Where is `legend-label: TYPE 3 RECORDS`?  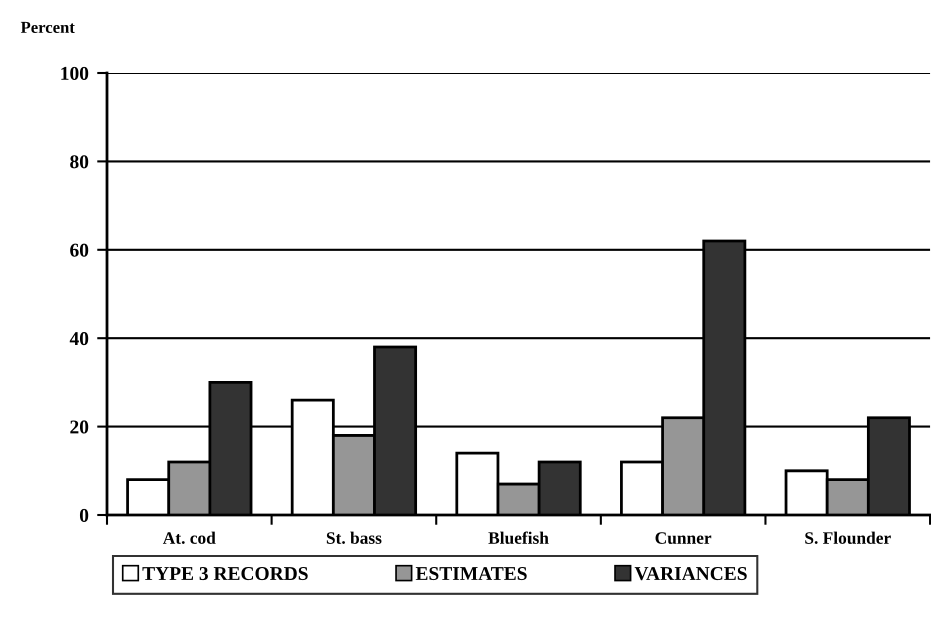 legend-label: TYPE 3 RECORDS is located at coordinates (225, 573).